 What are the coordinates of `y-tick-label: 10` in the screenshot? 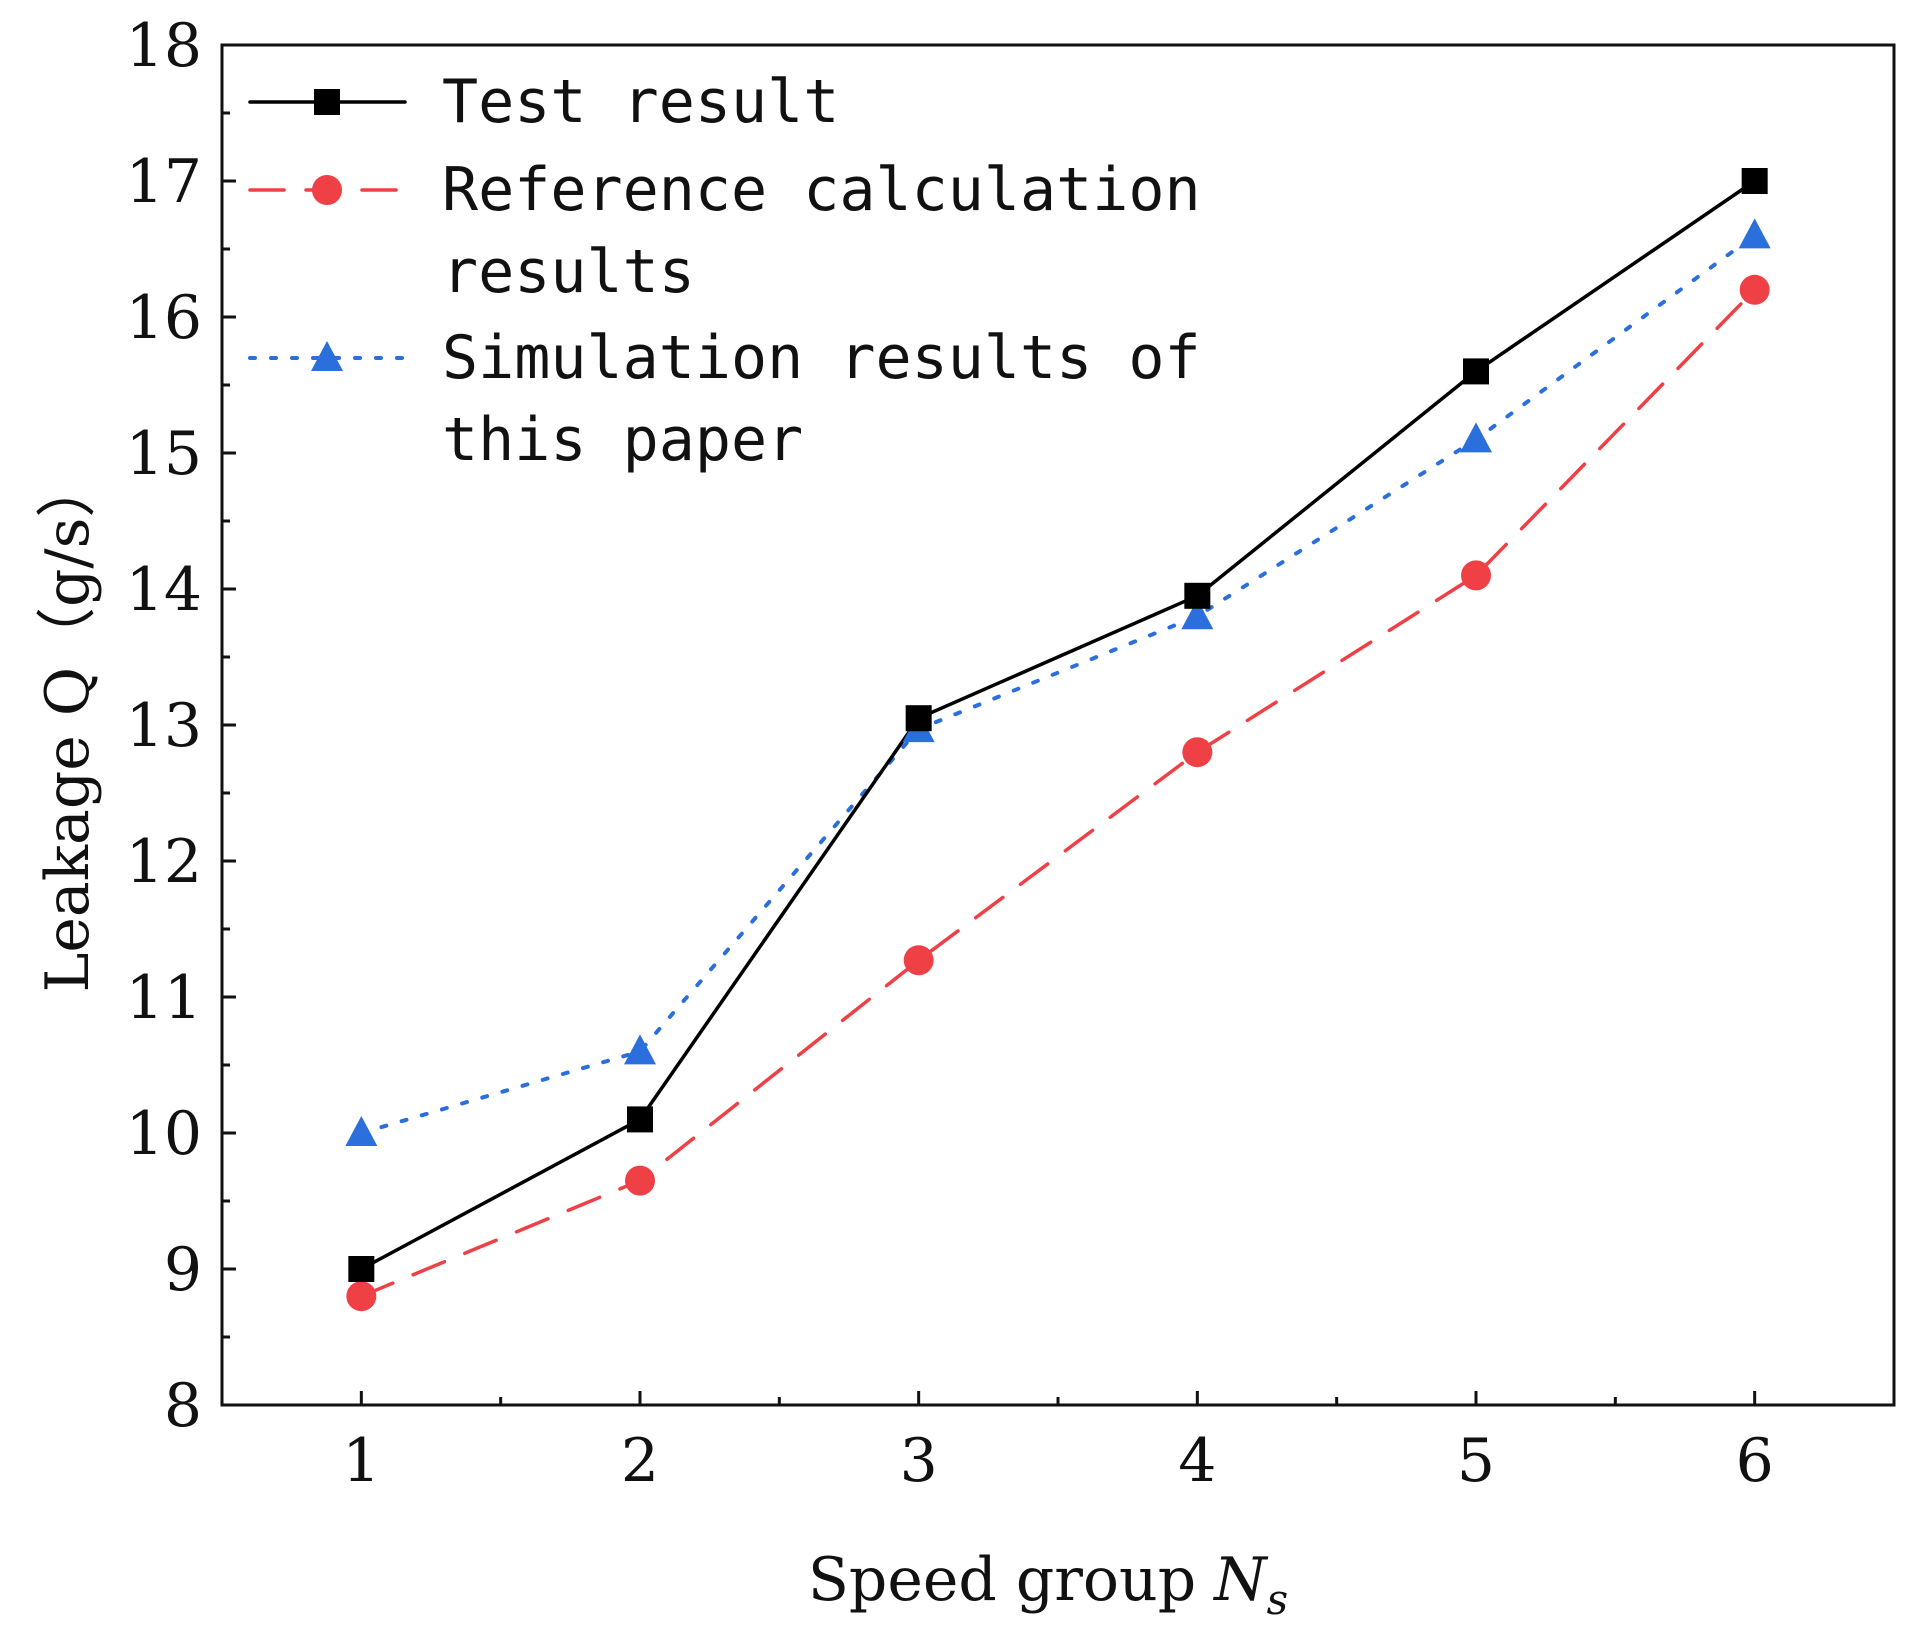 It's located at (164, 1134).